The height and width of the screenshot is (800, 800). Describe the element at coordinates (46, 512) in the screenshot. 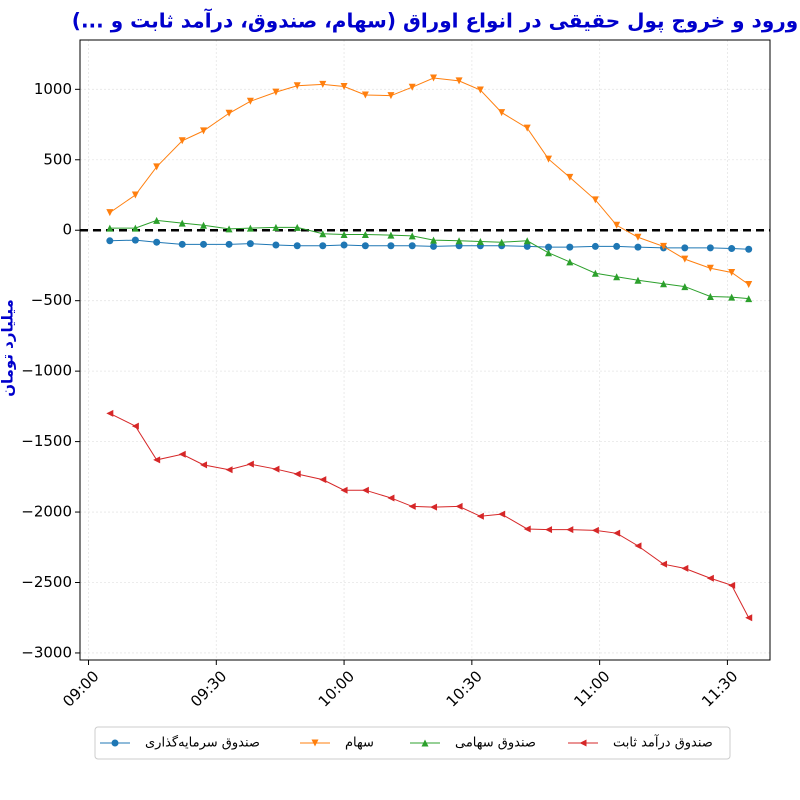

I see `y-tick-label: −2000` at that location.